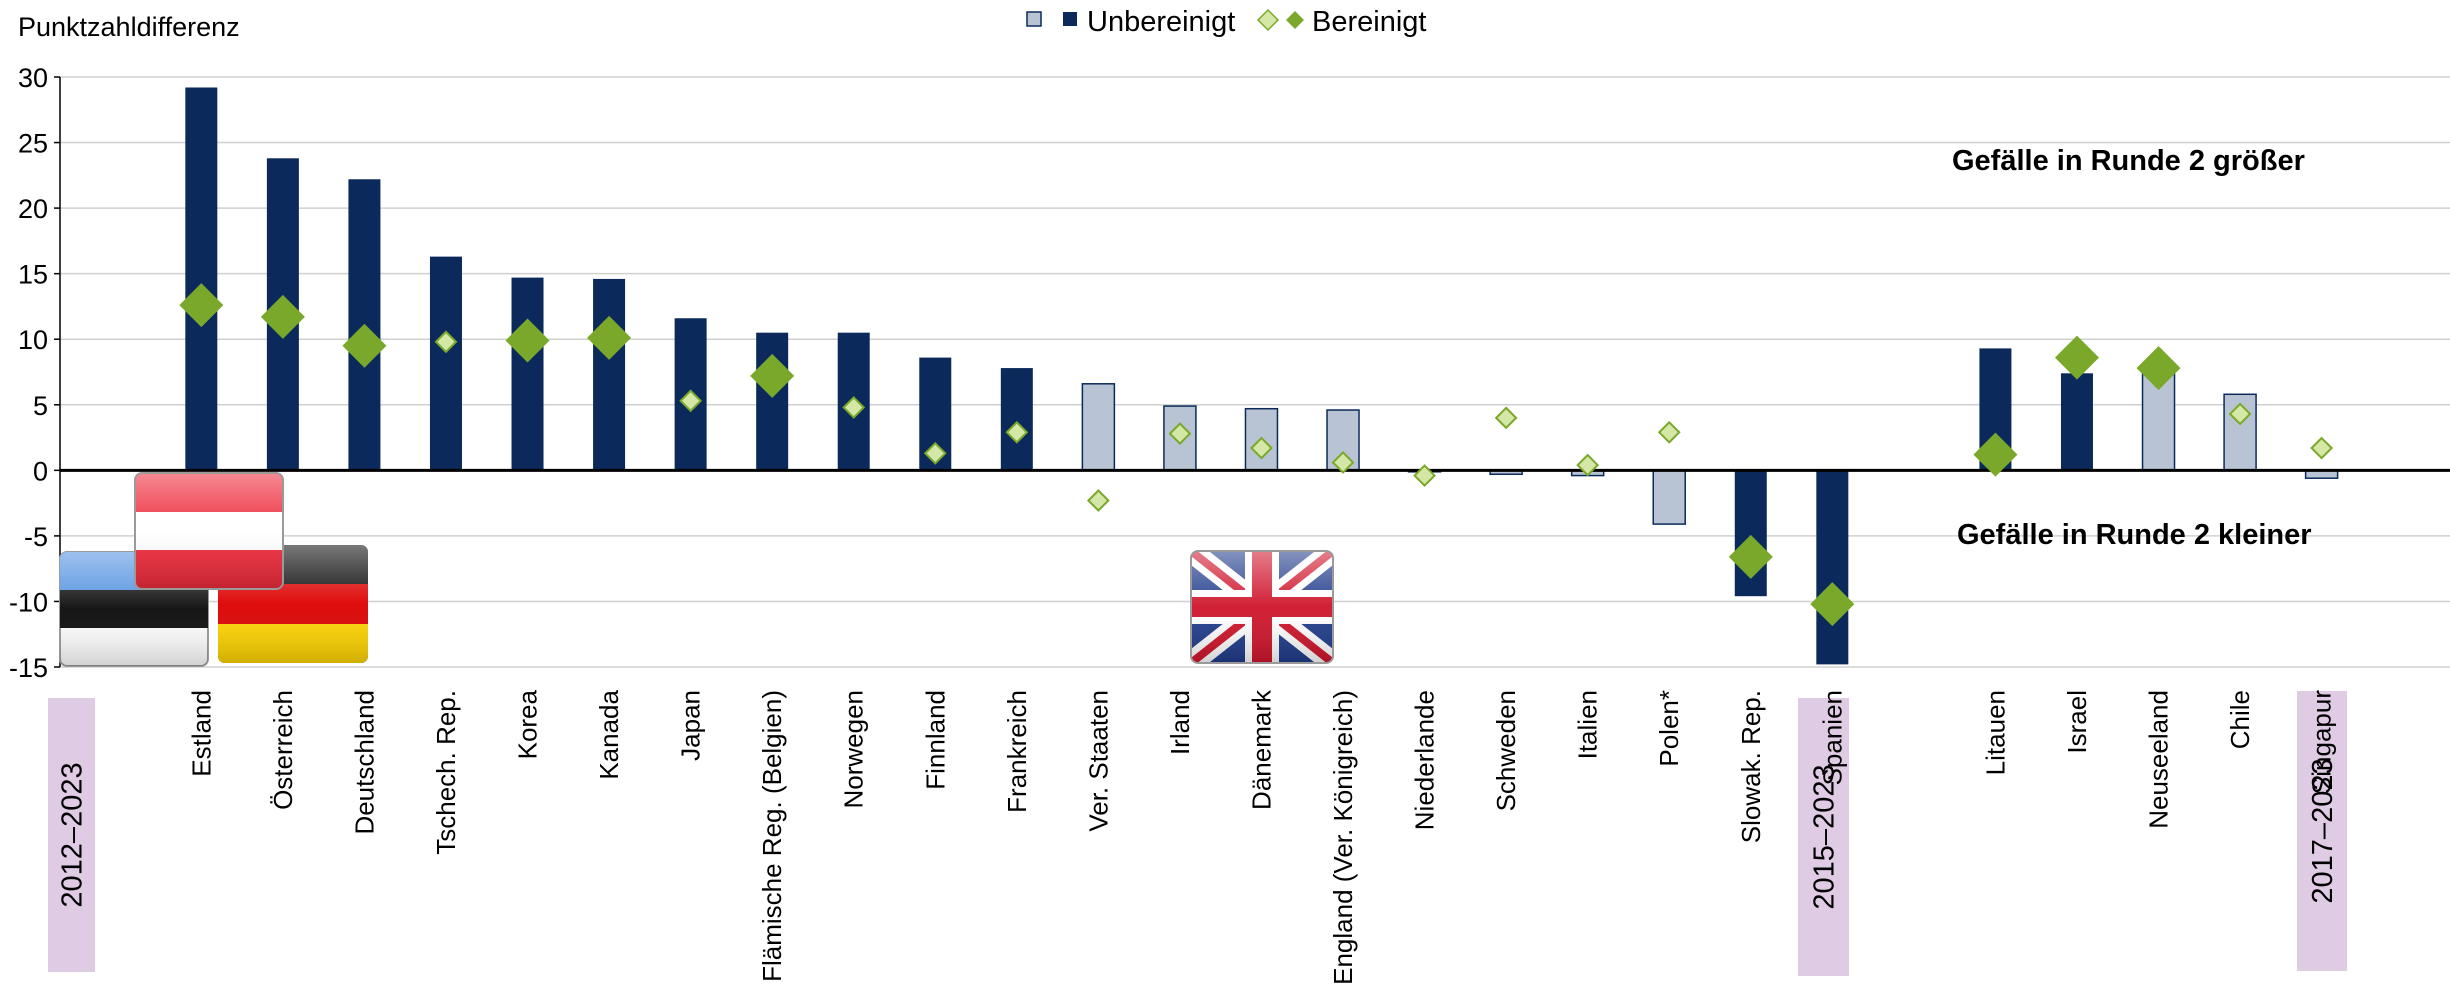 The width and height of the screenshot is (2450, 1004). What do you see at coordinates (33, 144) in the screenshot?
I see `y-tick-label: 25` at bounding box center [33, 144].